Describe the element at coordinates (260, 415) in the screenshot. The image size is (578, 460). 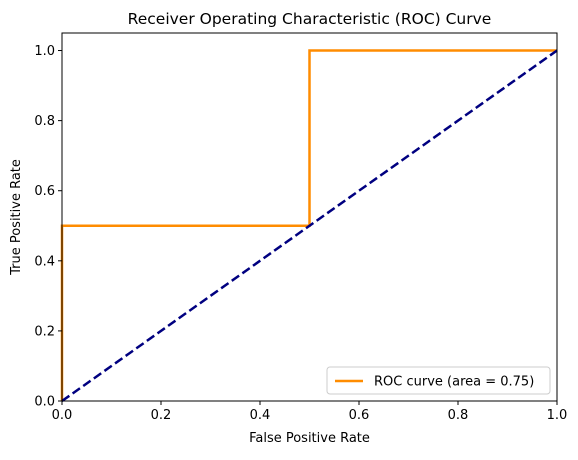
I see `x-tick-label: 0.4` at that location.